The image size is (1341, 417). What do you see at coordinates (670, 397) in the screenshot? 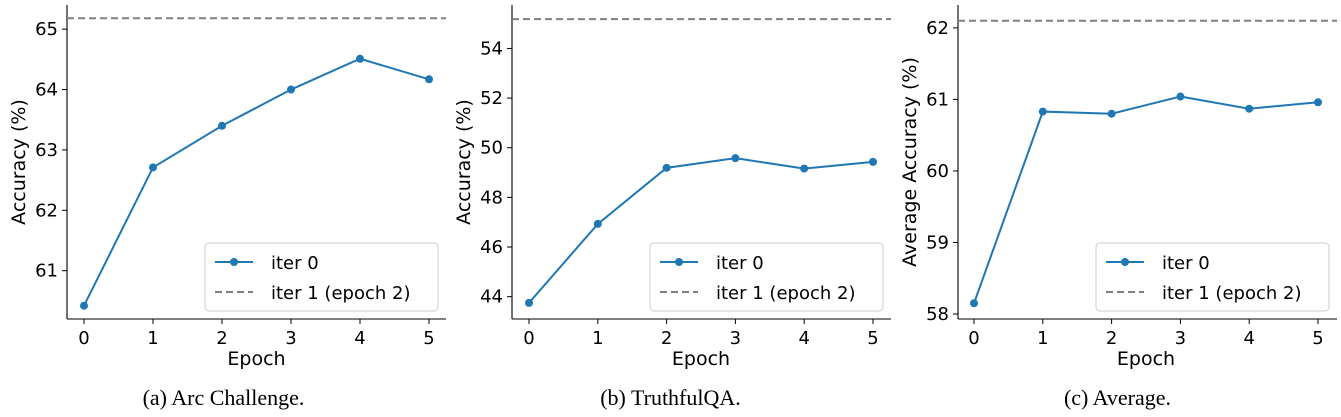
I see `chart-caption: (b) TruthfulQA.` at bounding box center [670, 397].